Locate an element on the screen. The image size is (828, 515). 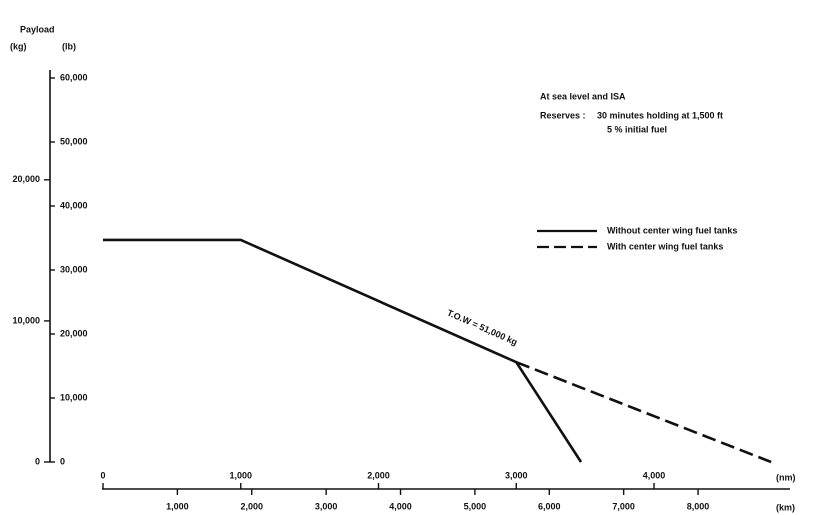
x2-tick-label: 5,000 is located at coordinates (475, 506).